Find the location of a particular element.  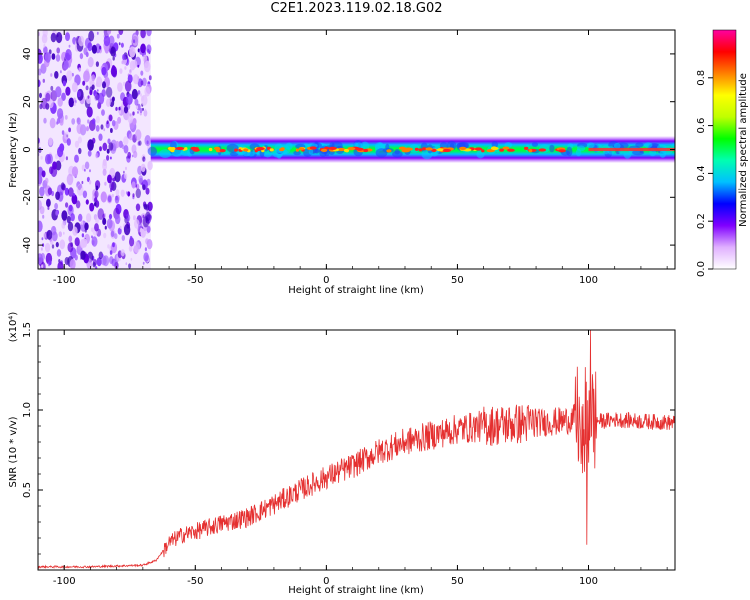

spectrogram-y-tick-label: 20 is located at coordinates (27, 101).